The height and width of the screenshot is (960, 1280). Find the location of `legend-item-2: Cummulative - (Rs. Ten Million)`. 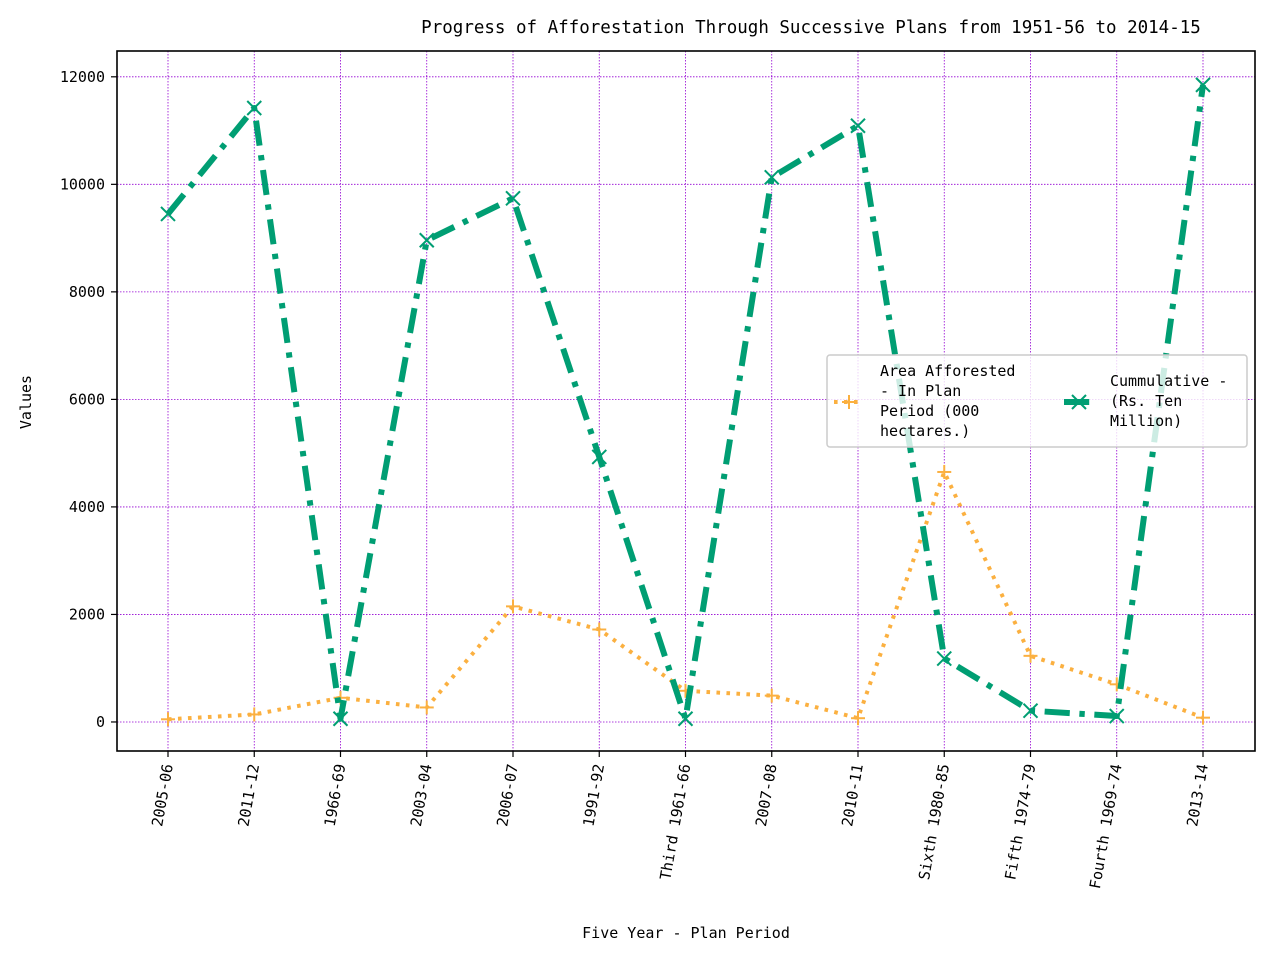

legend-item-2: Cummulative - (Rs. Ten Million) is located at coordinates (1145, 401).